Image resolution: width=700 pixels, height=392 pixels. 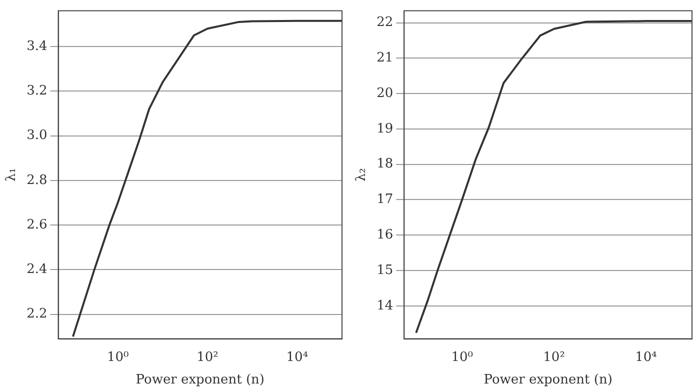 I want to click on y-tick-label: 2.2, so click(x=37, y=314).